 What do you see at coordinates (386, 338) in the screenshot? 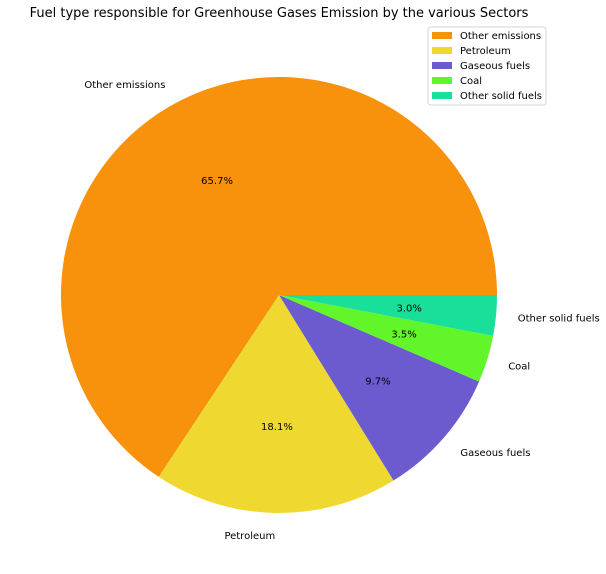
I see `slice-coal` at bounding box center [386, 338].